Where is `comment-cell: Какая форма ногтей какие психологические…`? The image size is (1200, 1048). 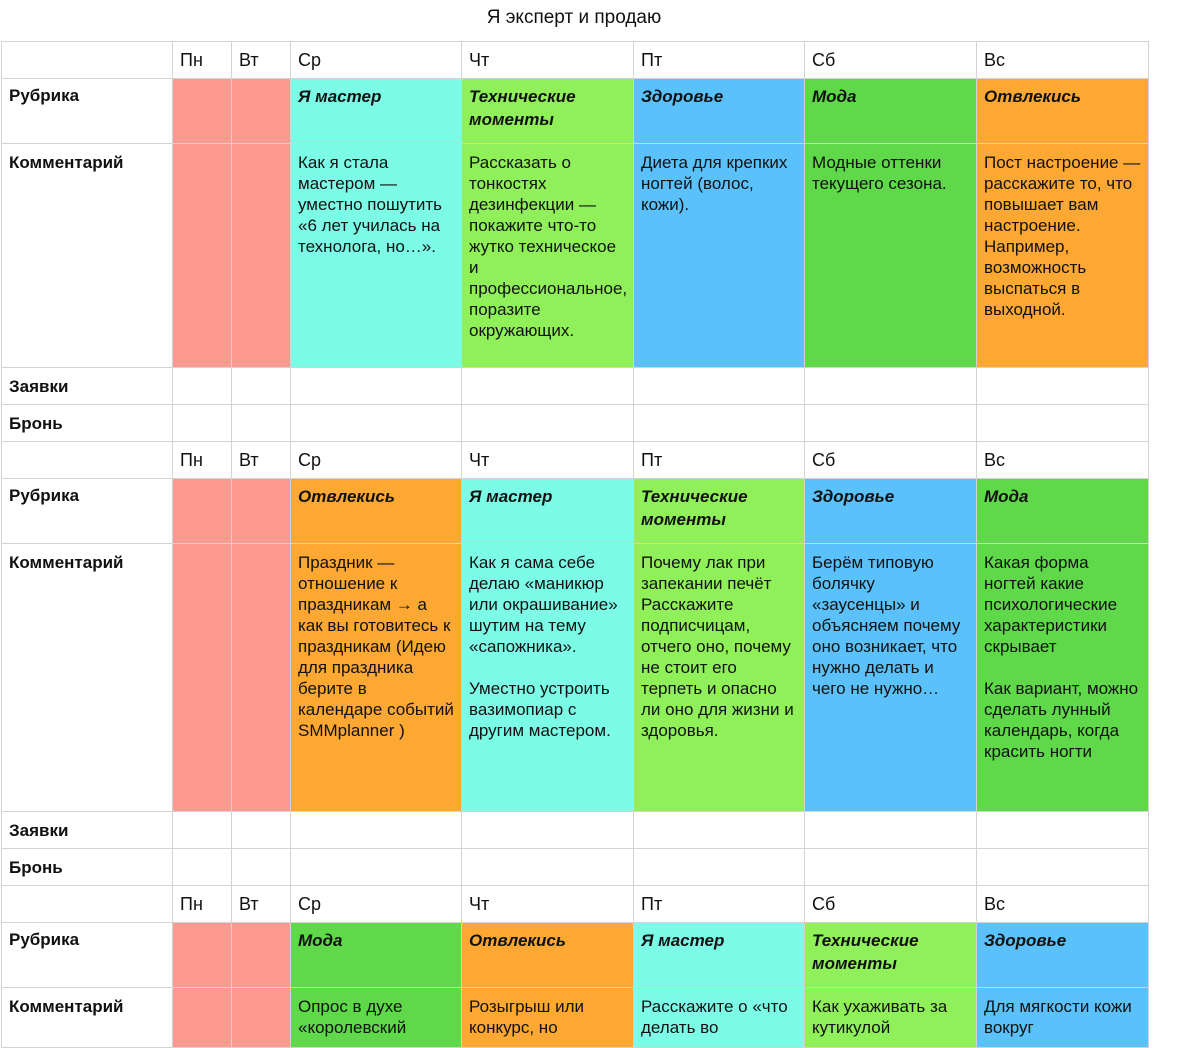
comment-cell: Какая форма ногтей какие психологические… is located at coordinates (1062, 677).